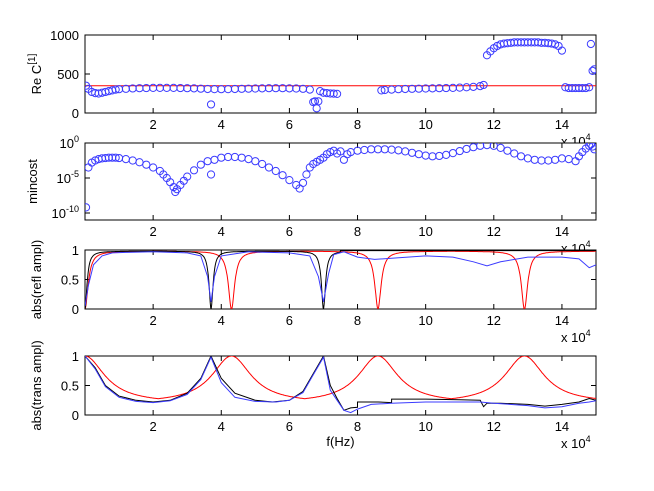 Image resolution: width=654 pixels, height=491 pixels. Describe the element at coordinates (36, 279) in the screenshot. I see `y-axis-label-text: abs(refl ampl)` at that location.